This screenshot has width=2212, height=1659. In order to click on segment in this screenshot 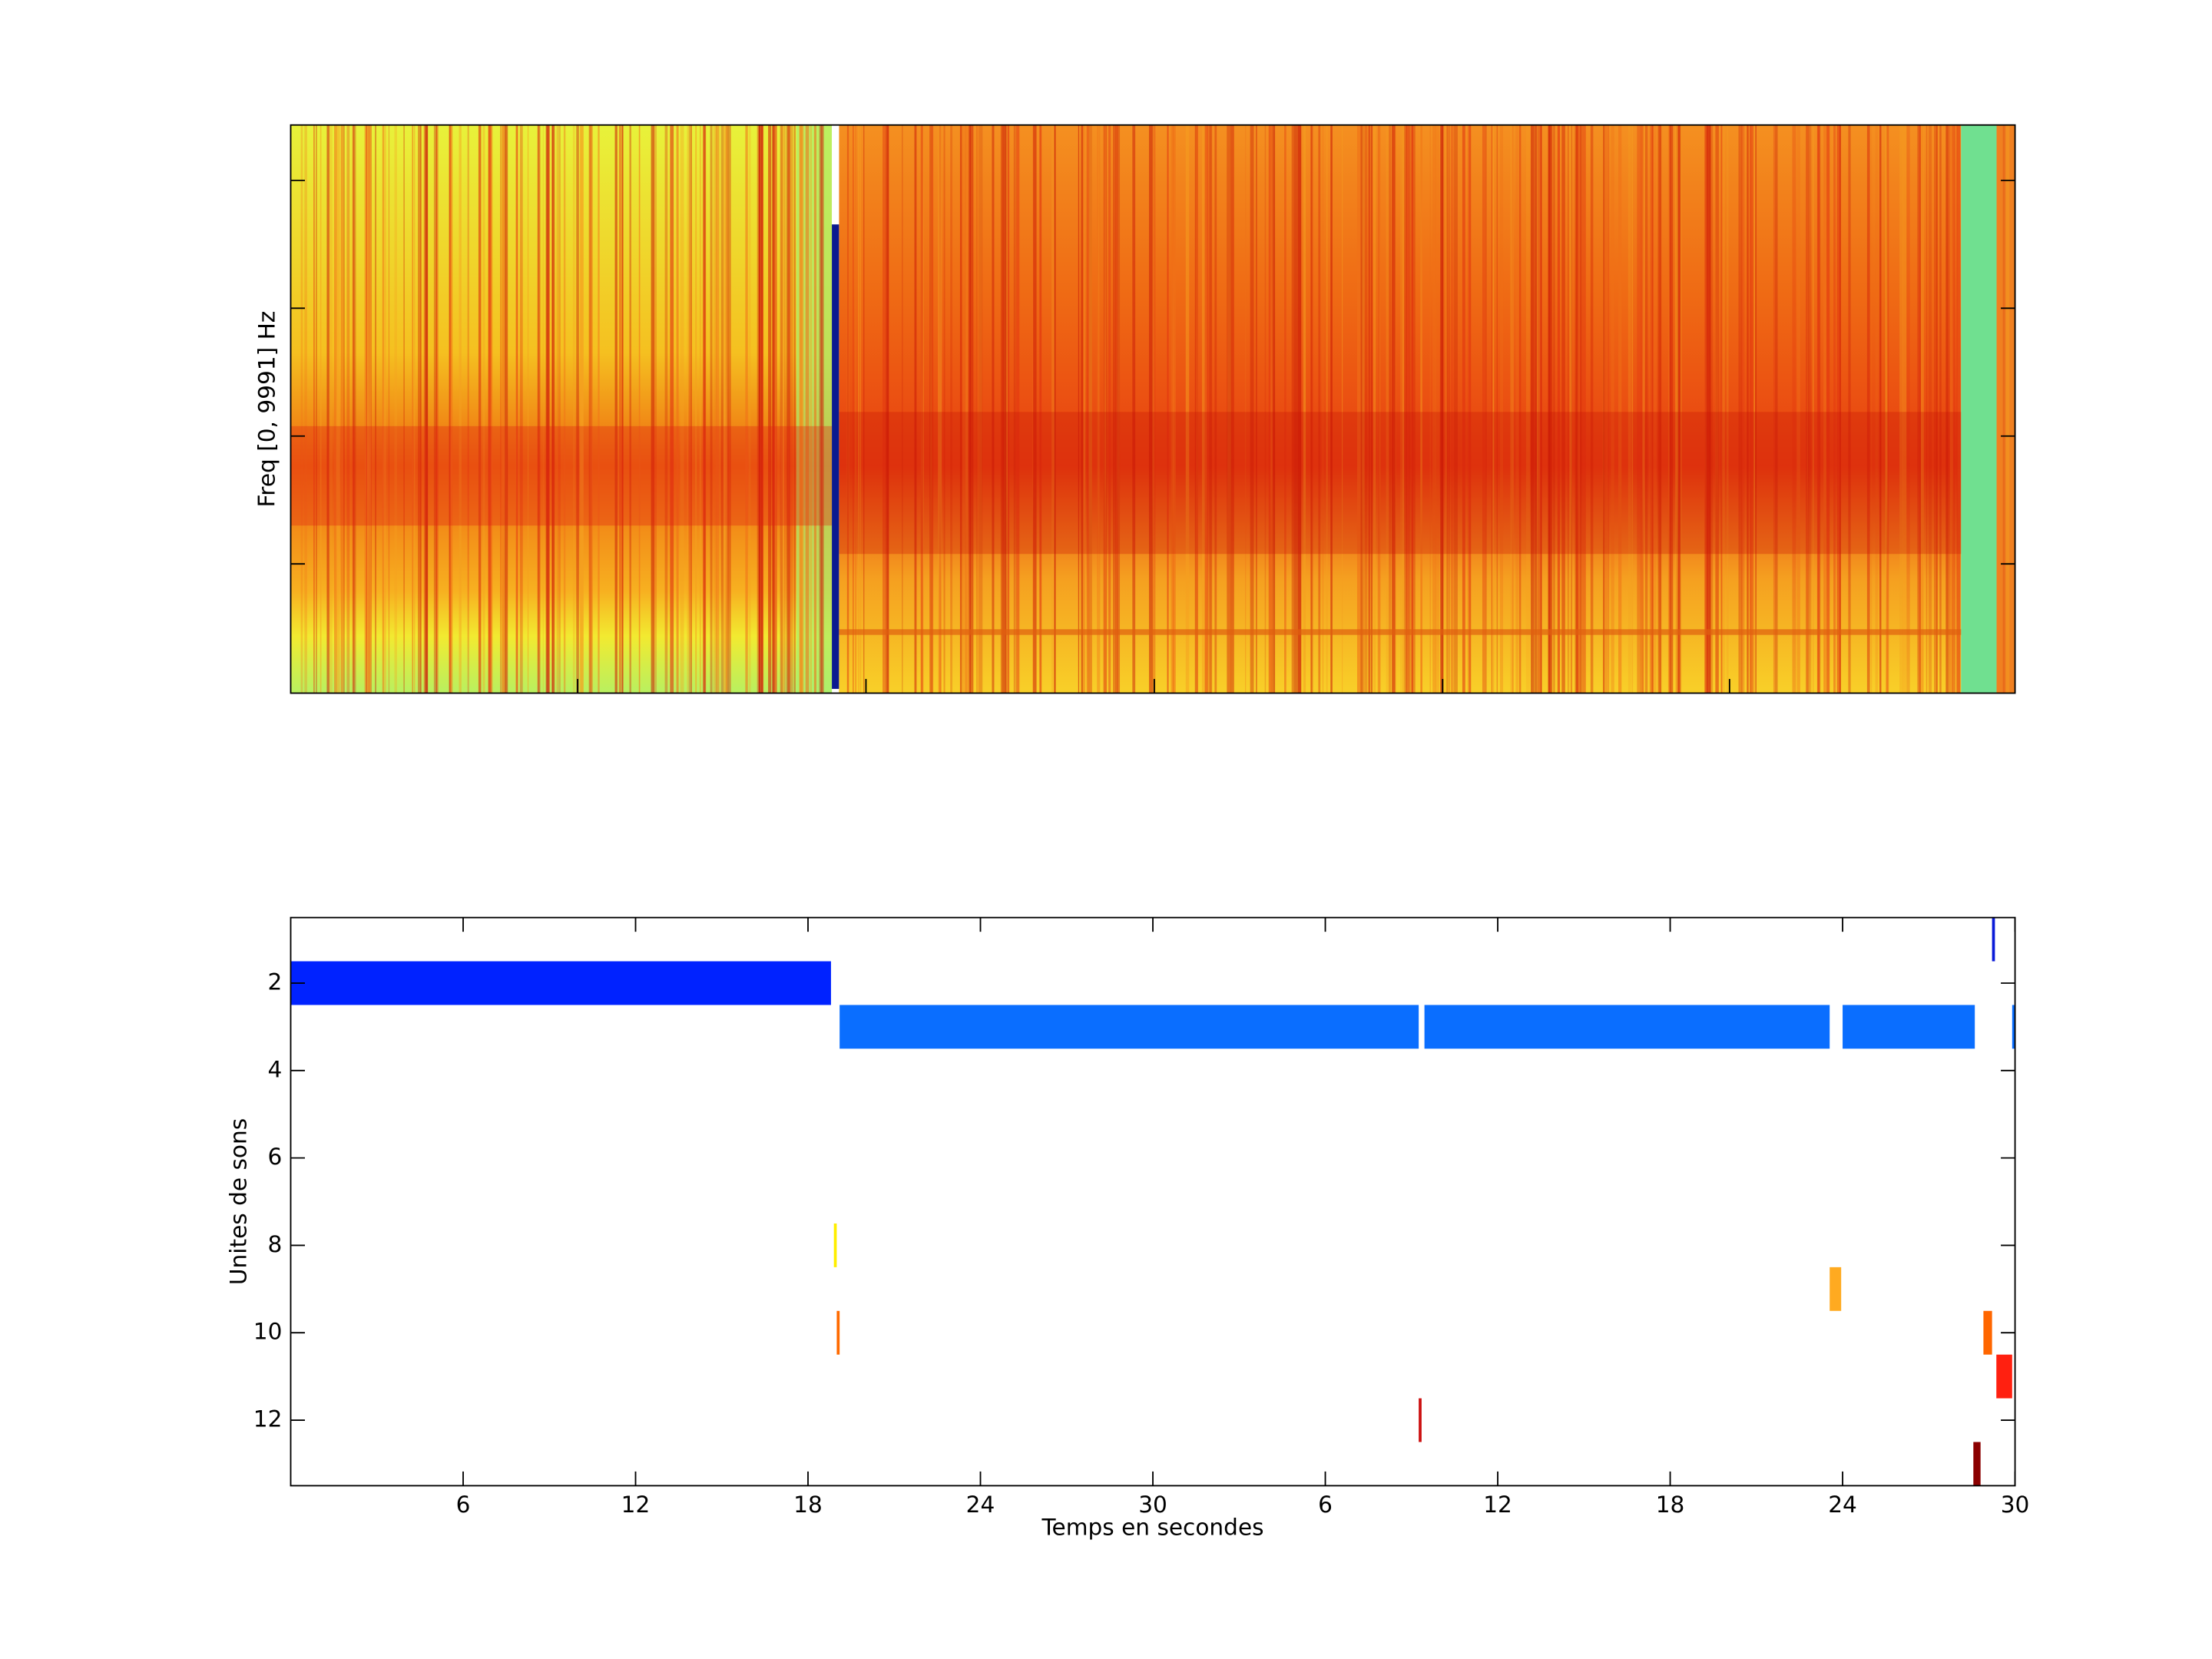, I will do `click(838, 1332)`.